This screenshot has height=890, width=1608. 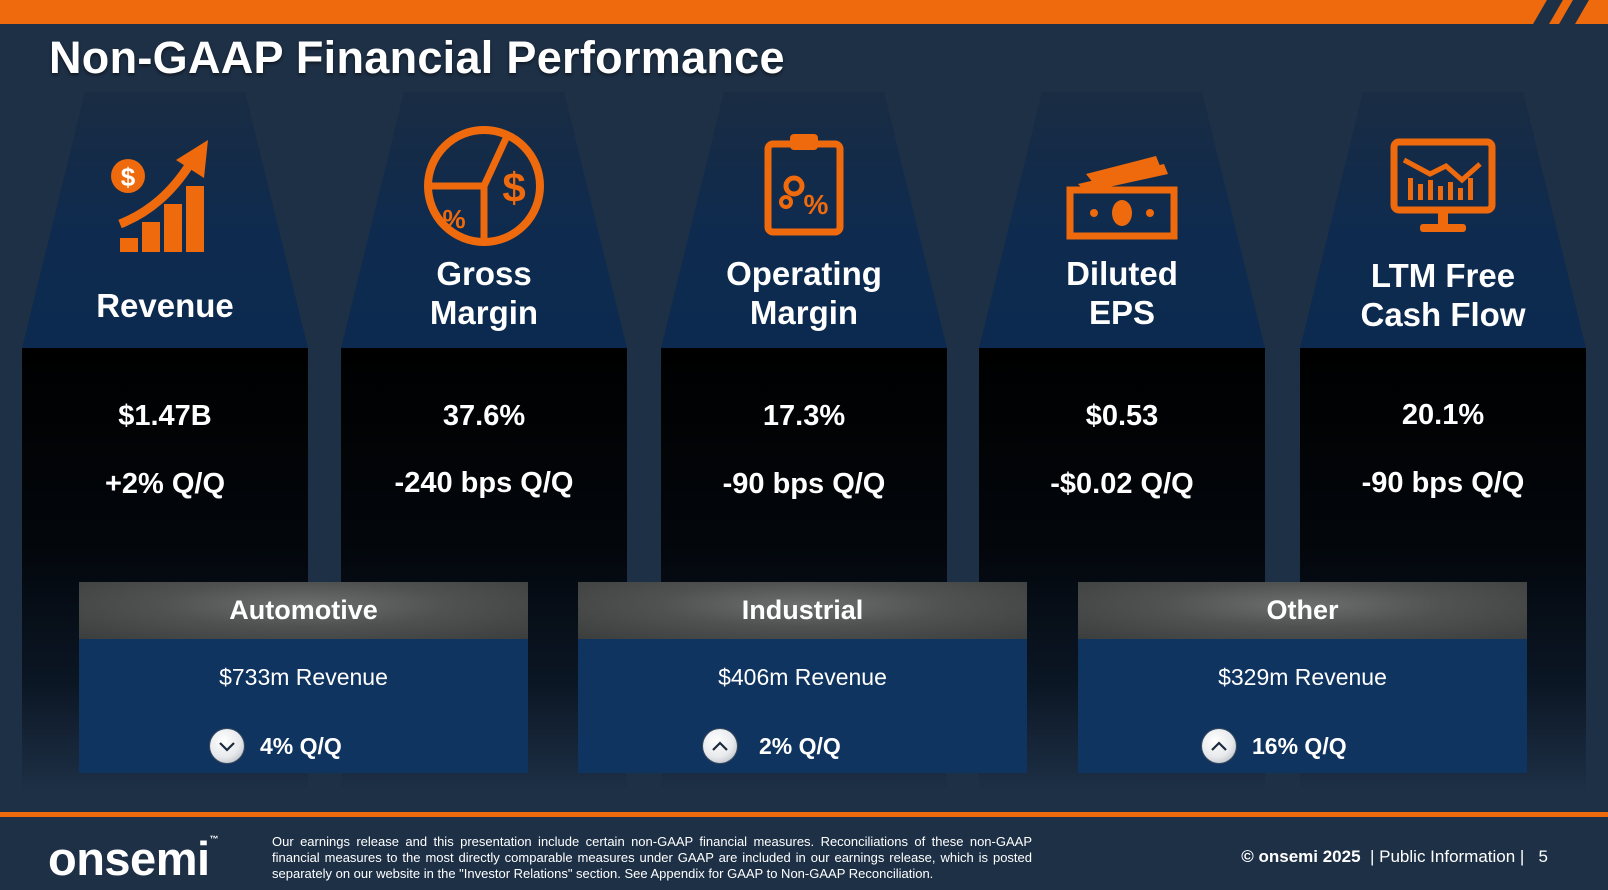 I want to click on metric-value: 17.3%, so click(x=804, y=416).